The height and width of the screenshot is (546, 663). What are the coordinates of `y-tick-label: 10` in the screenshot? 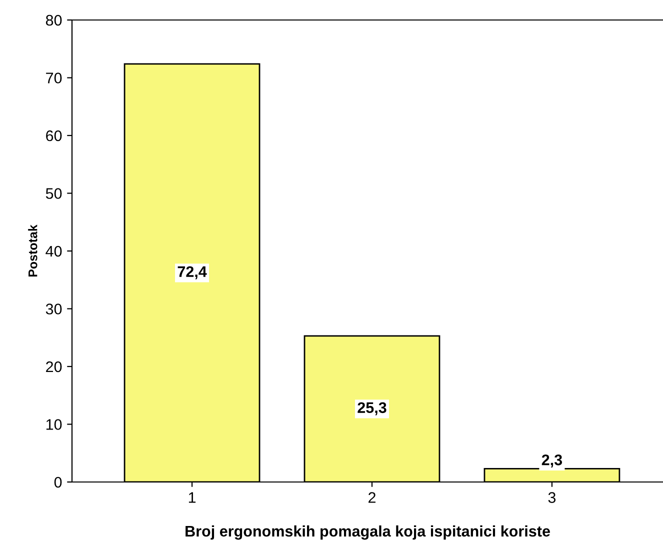 It's located at (54, 424).